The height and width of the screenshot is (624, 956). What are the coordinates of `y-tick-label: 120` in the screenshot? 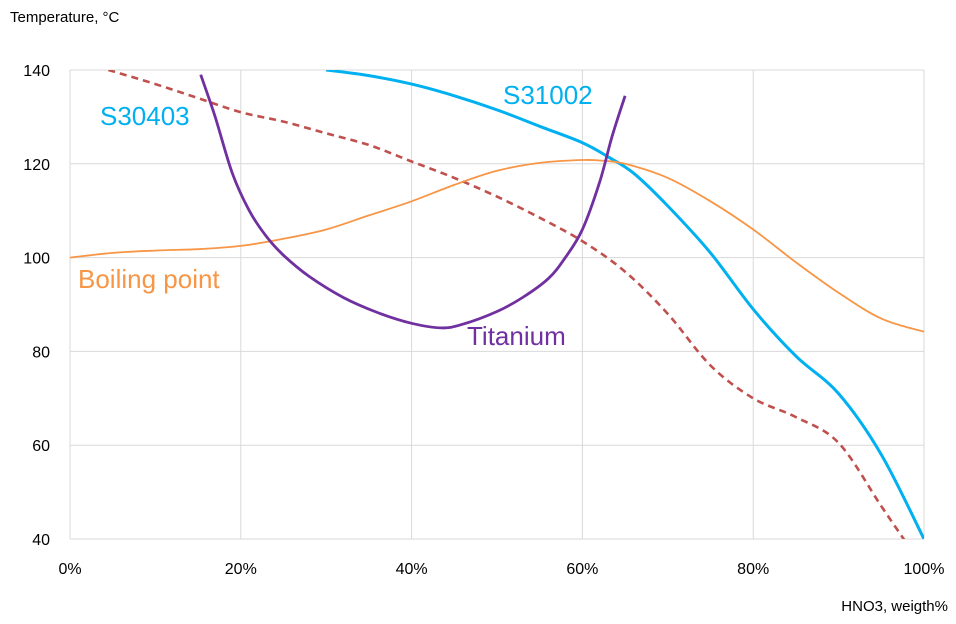 It's located at (36, 165).